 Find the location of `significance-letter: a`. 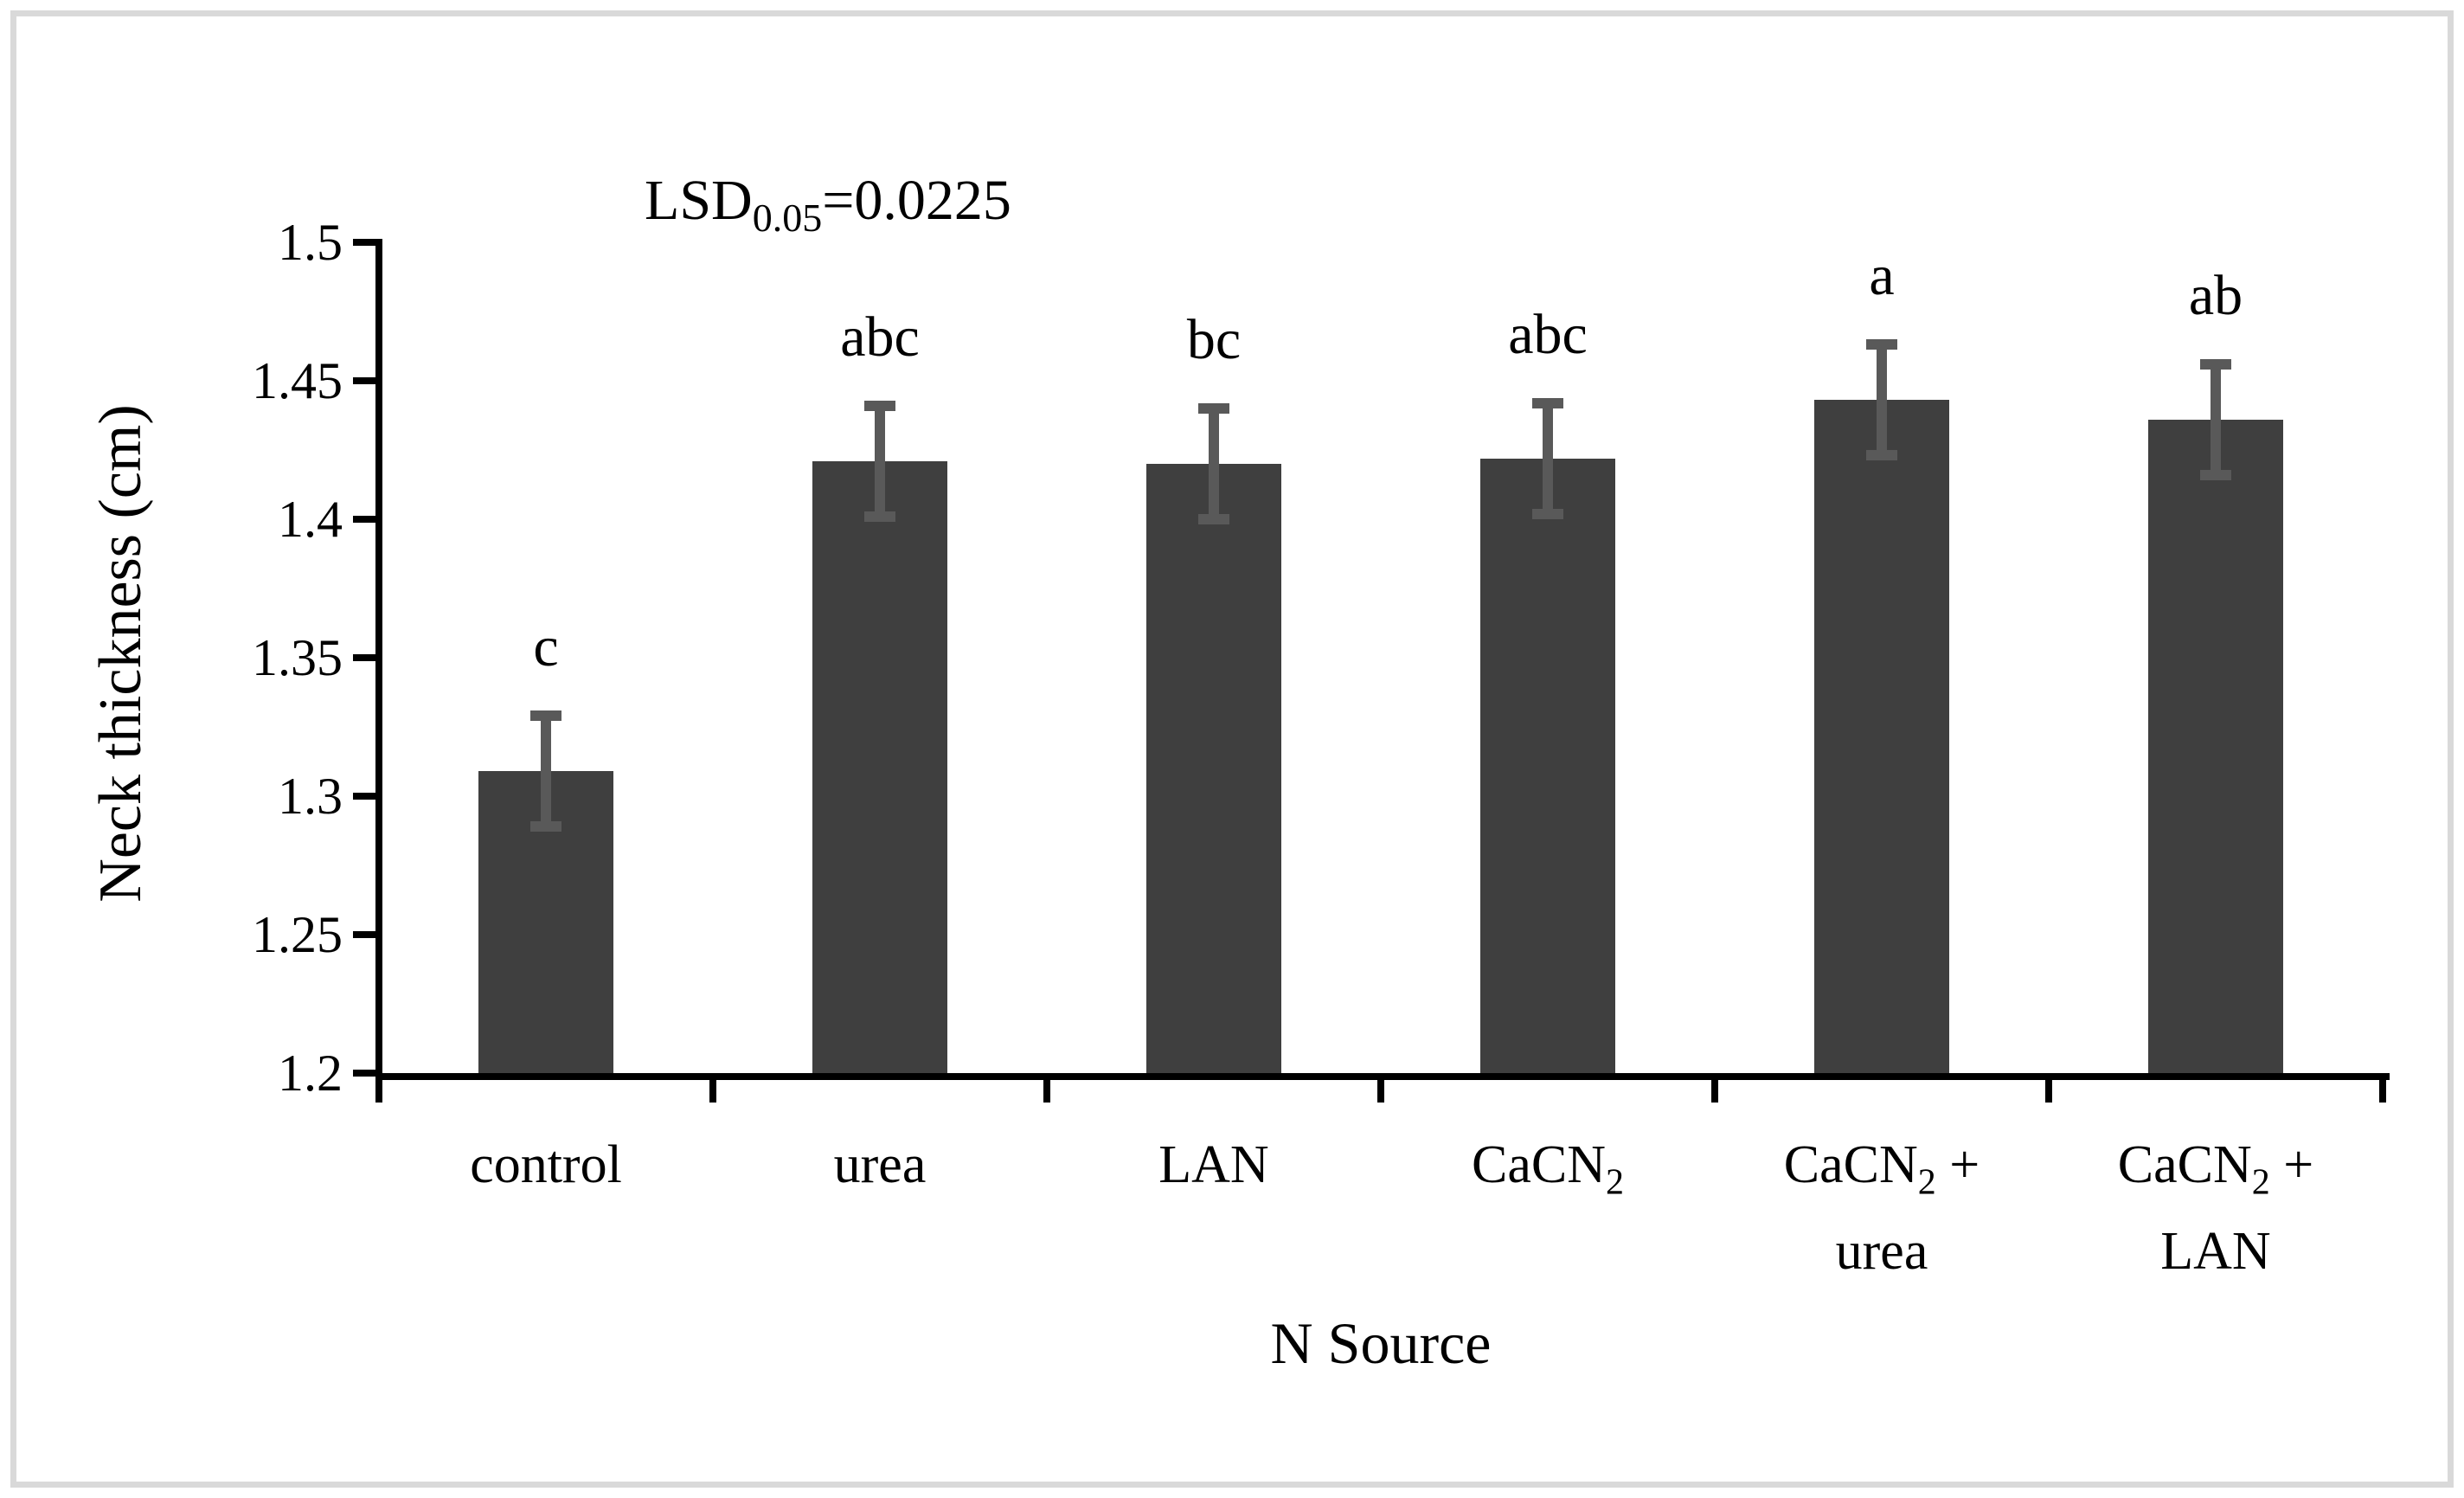

significance-letter: a is located at coordinates (1882, 276).